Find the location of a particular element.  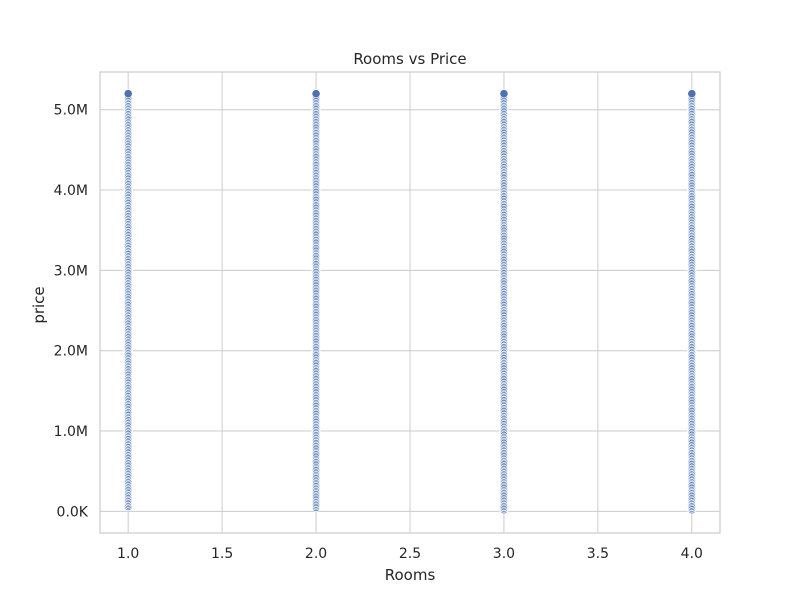

y-tick-label: 2.0M is located at coordinates (71, 352).